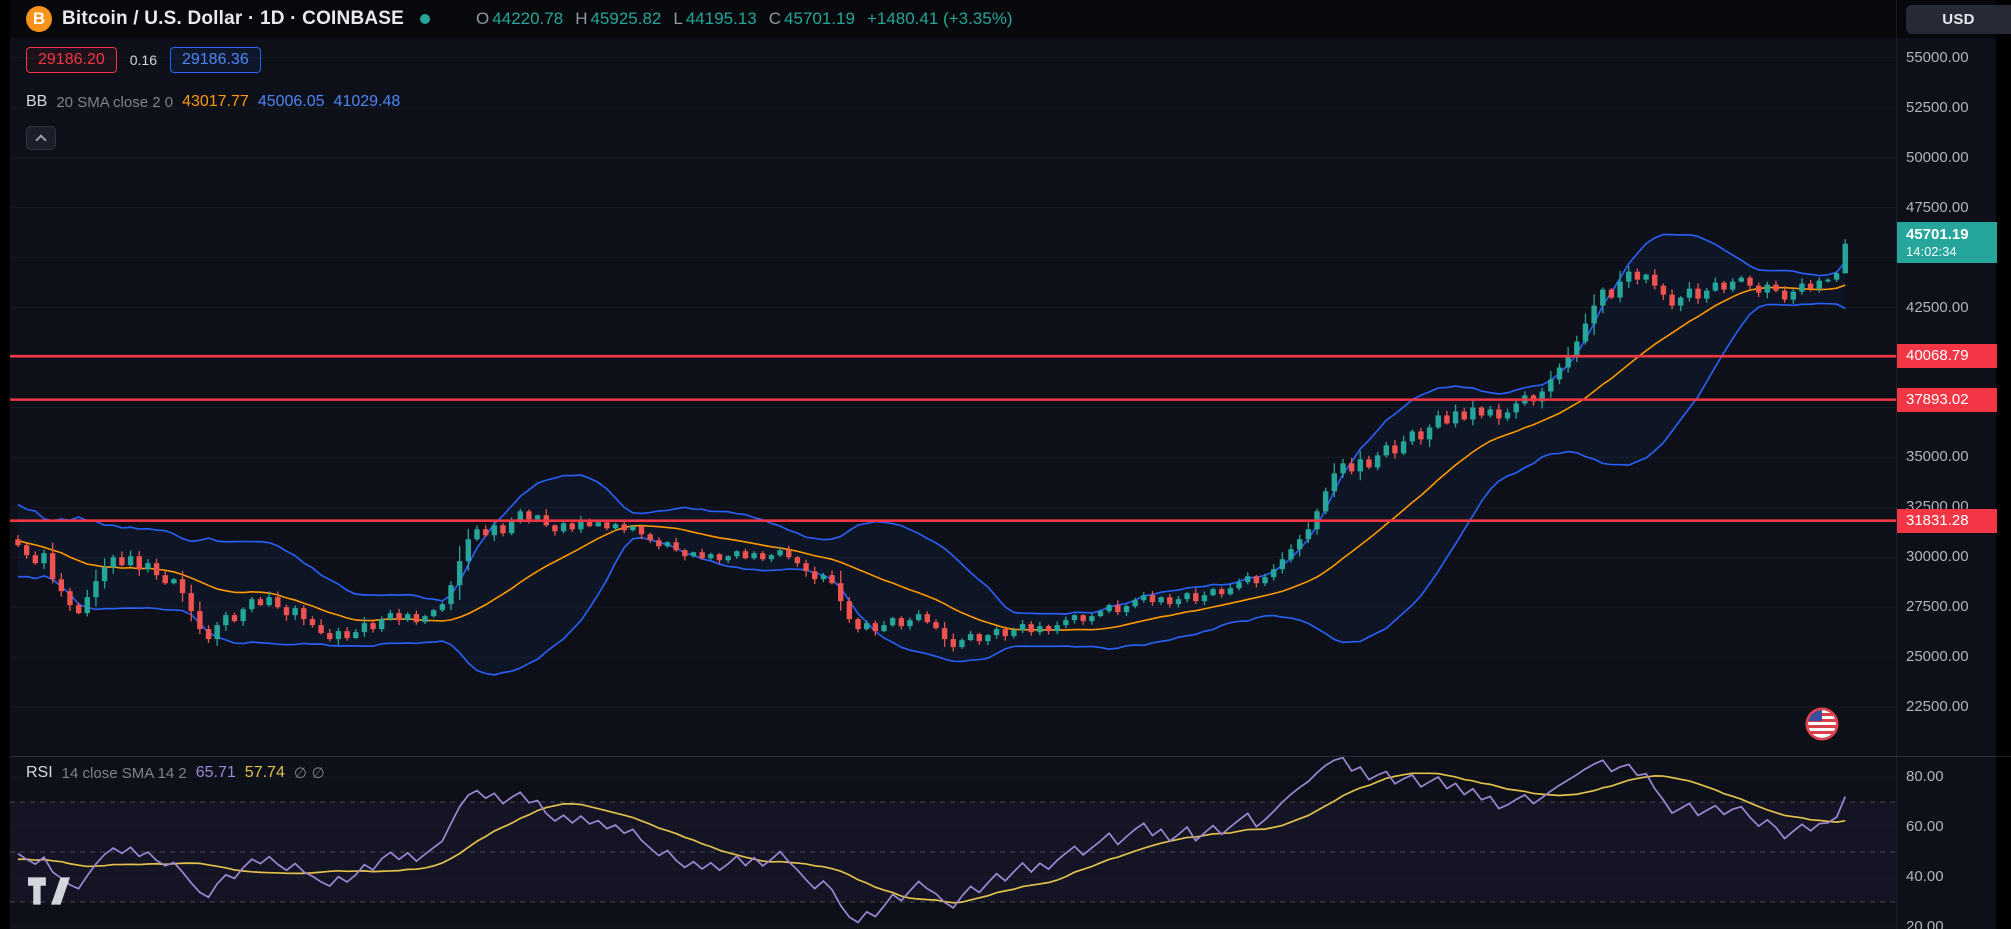 Image resolution: width=2011 pixels, height=929 pixels. Describe the element at coordinates (115, 102) in the screenshot. I see `bb-indicator-params: 20 SMA close 2 0` at that location.